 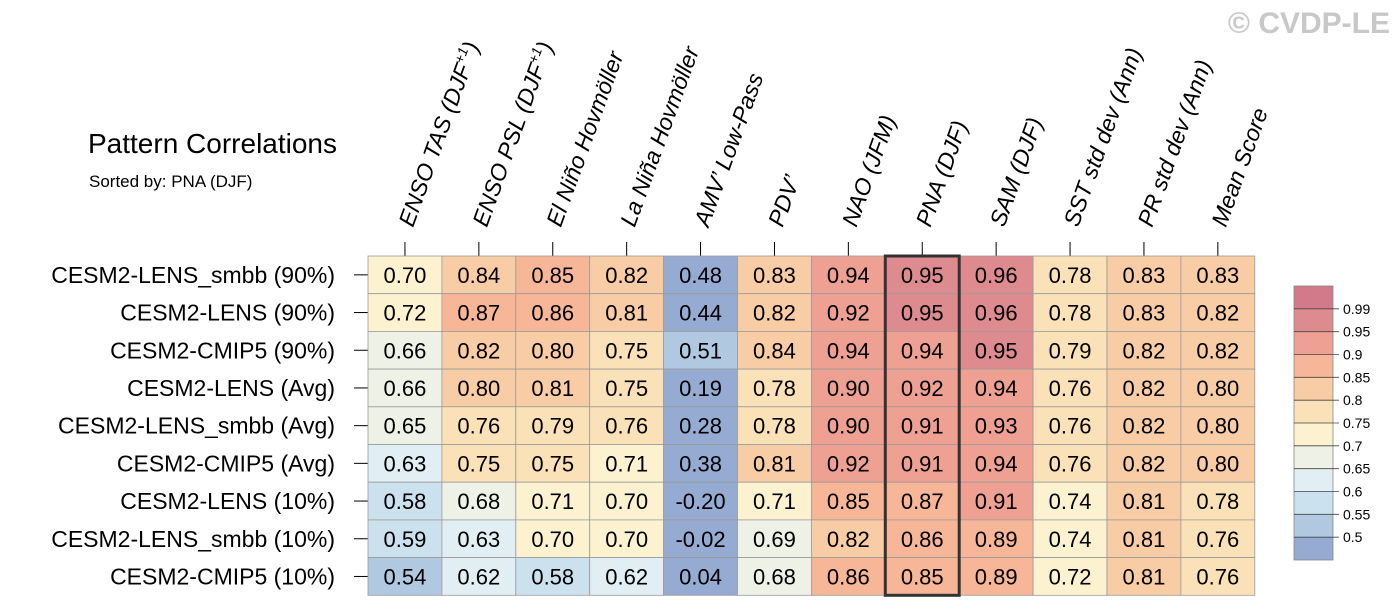 I want to click on cell-value: 0.44, so click(x=700, y=313).